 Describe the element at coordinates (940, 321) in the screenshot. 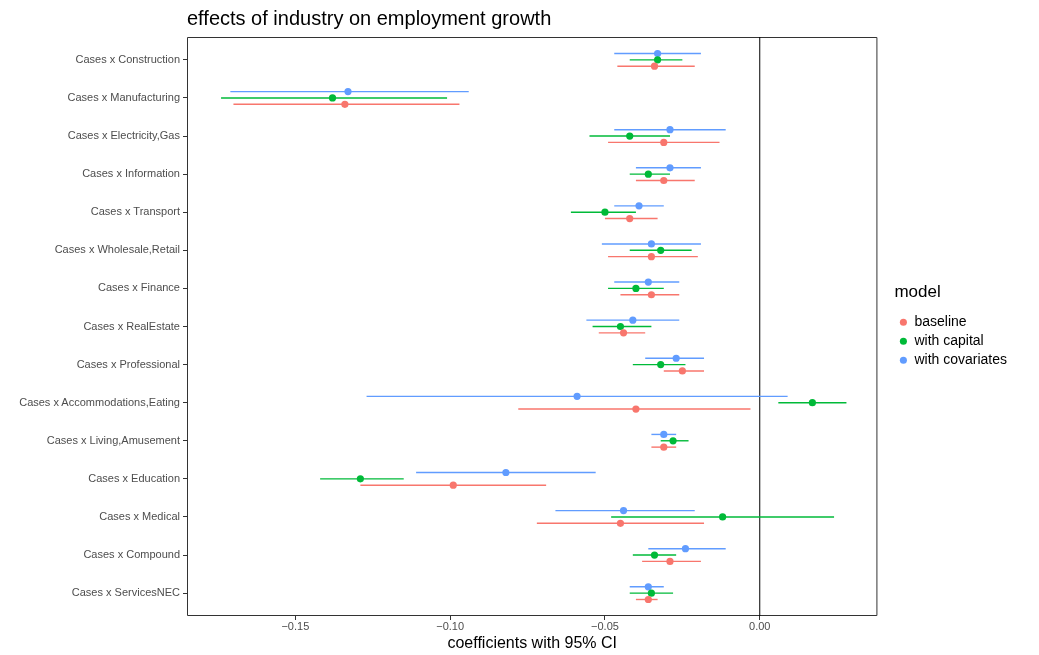

I see `legend-label: baseline` at that location.